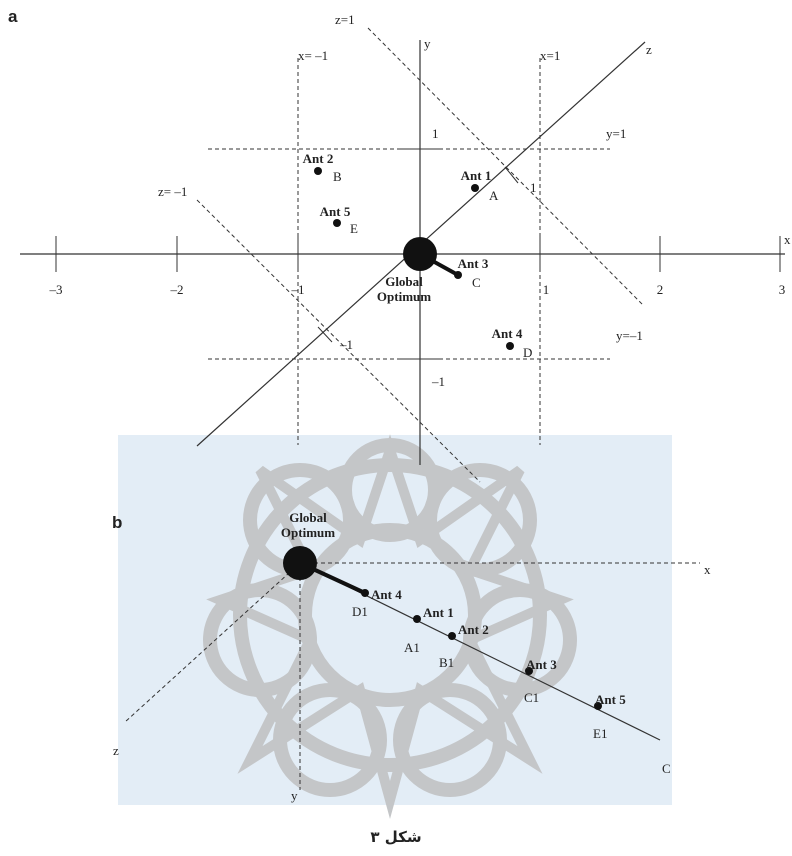  Describe the element at coordinates (660, 289) in the screenshot. I see `tick-label: 2` at that location.